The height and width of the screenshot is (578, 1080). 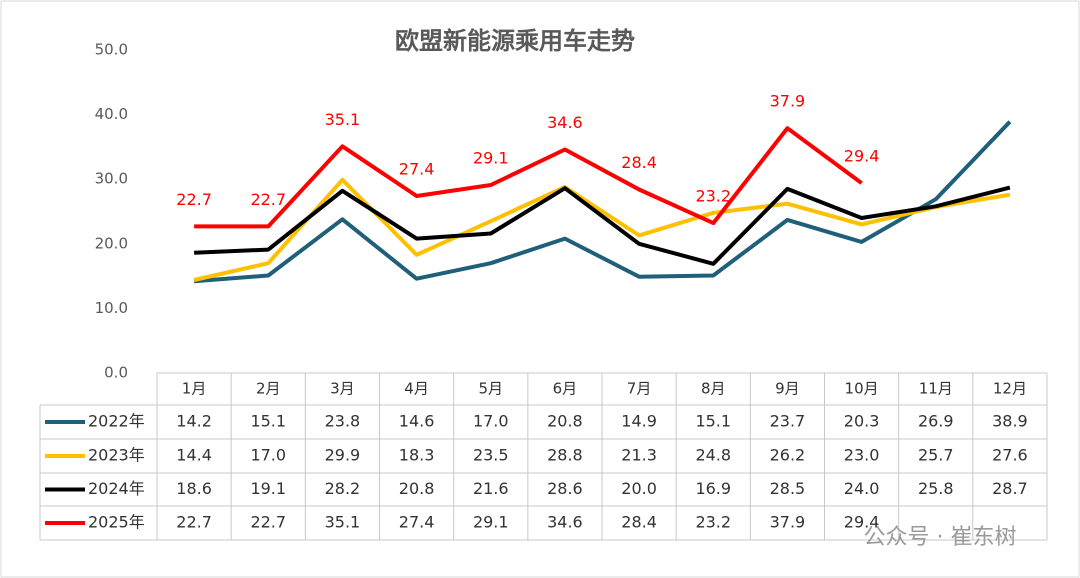 What do you see at coordinates (639, 522) in the screenshot?
I see `table-cell: 28.4` at bounding box center [639, 522].